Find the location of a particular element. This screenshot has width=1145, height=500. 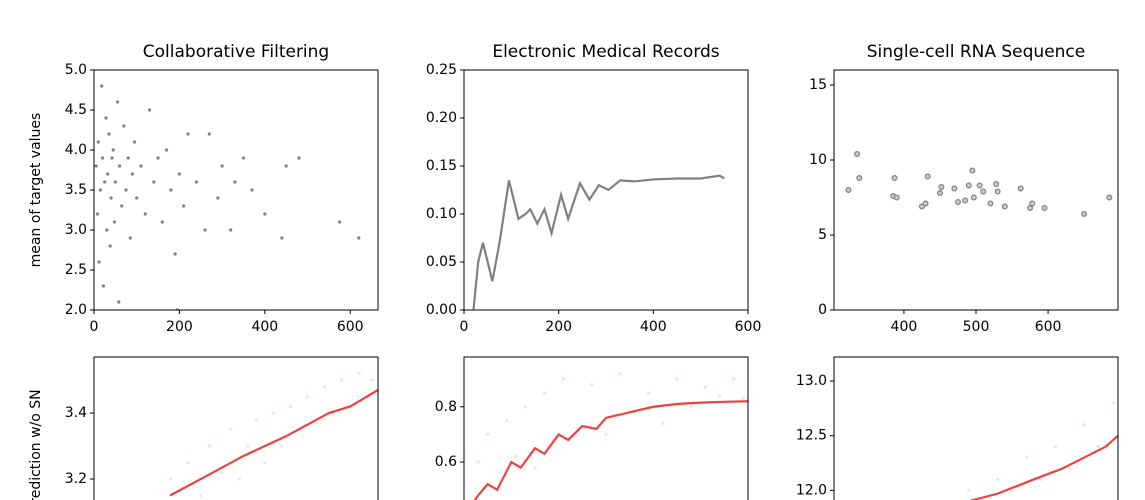

panel-title: Single-cell RNA Sequence is located at coordinates (976, 52).